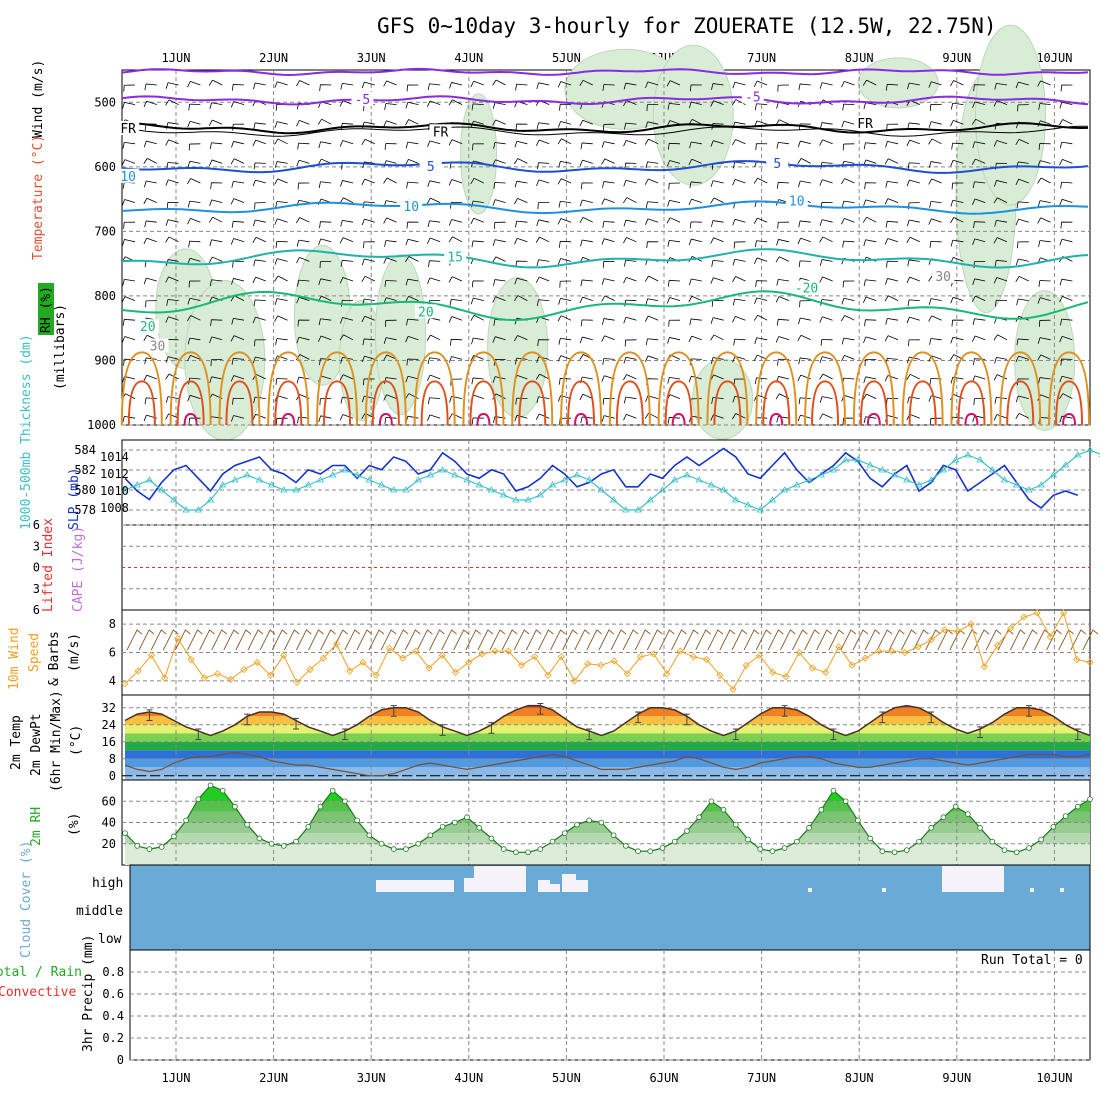 The width and height of the screenshot is (1100, 1100). What do you see at coordinates (48, 565) in the screenshot?
I see `lifted-index-ylabel: Lifted Index` at bounding box center [48, 565].